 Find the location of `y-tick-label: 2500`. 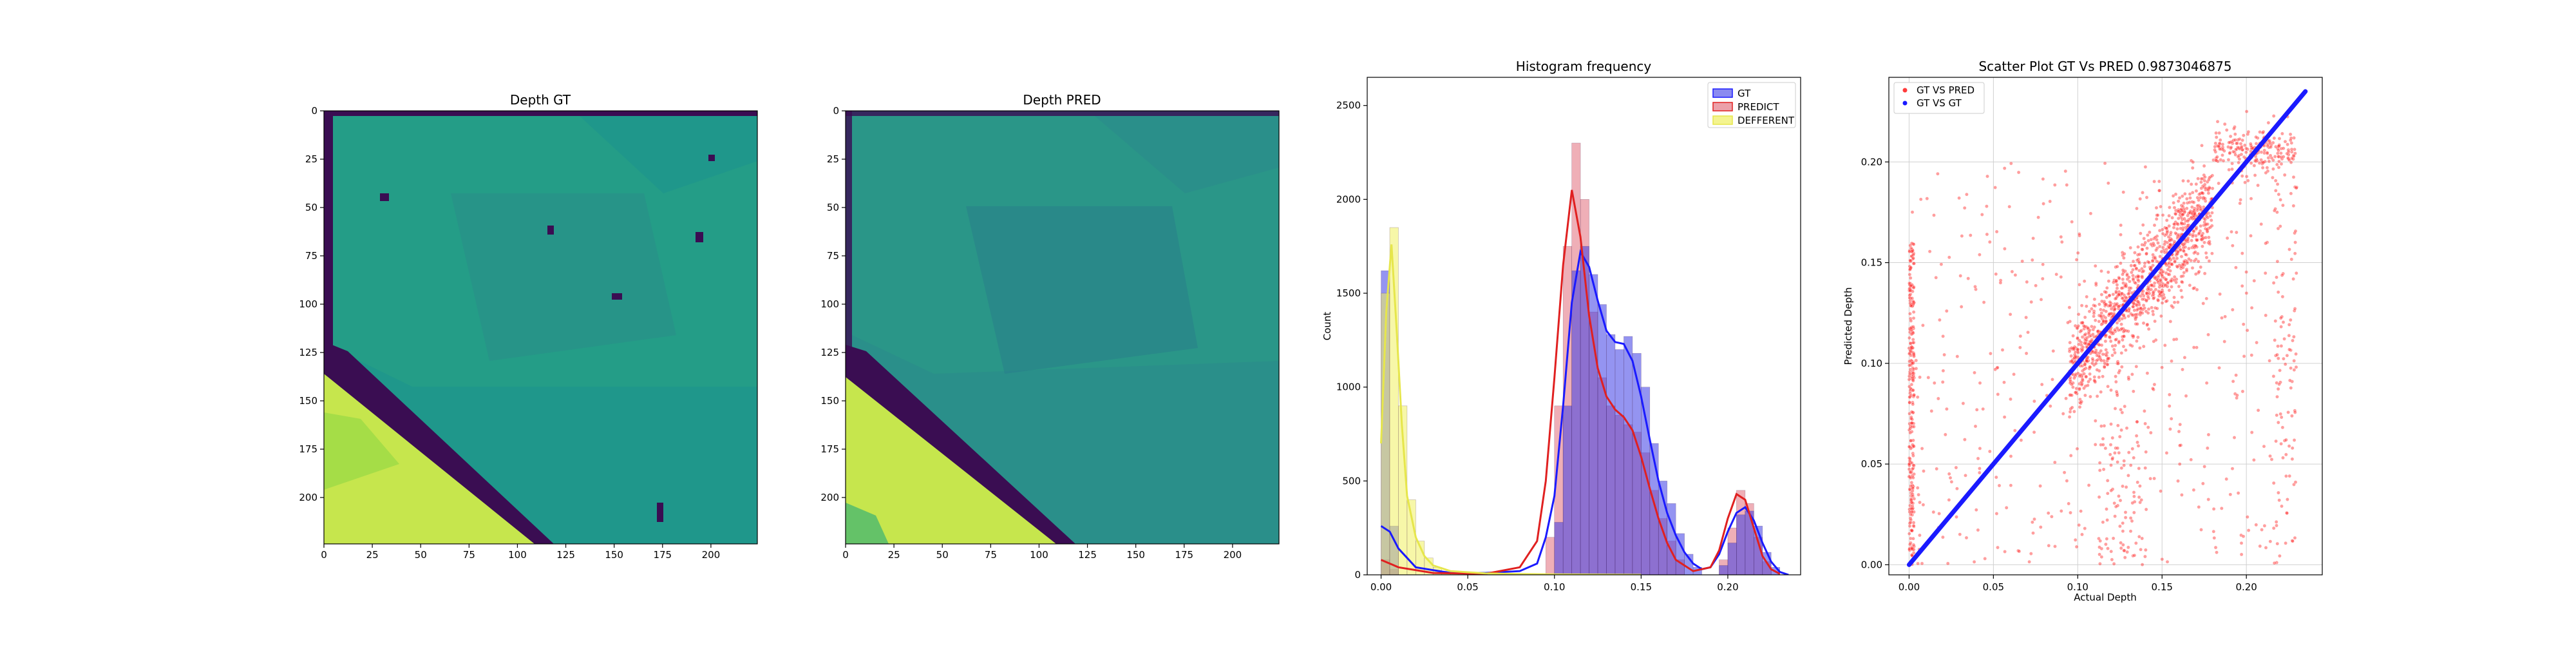

y-tick-label: 2500 is located at coordinates (1349, 105).